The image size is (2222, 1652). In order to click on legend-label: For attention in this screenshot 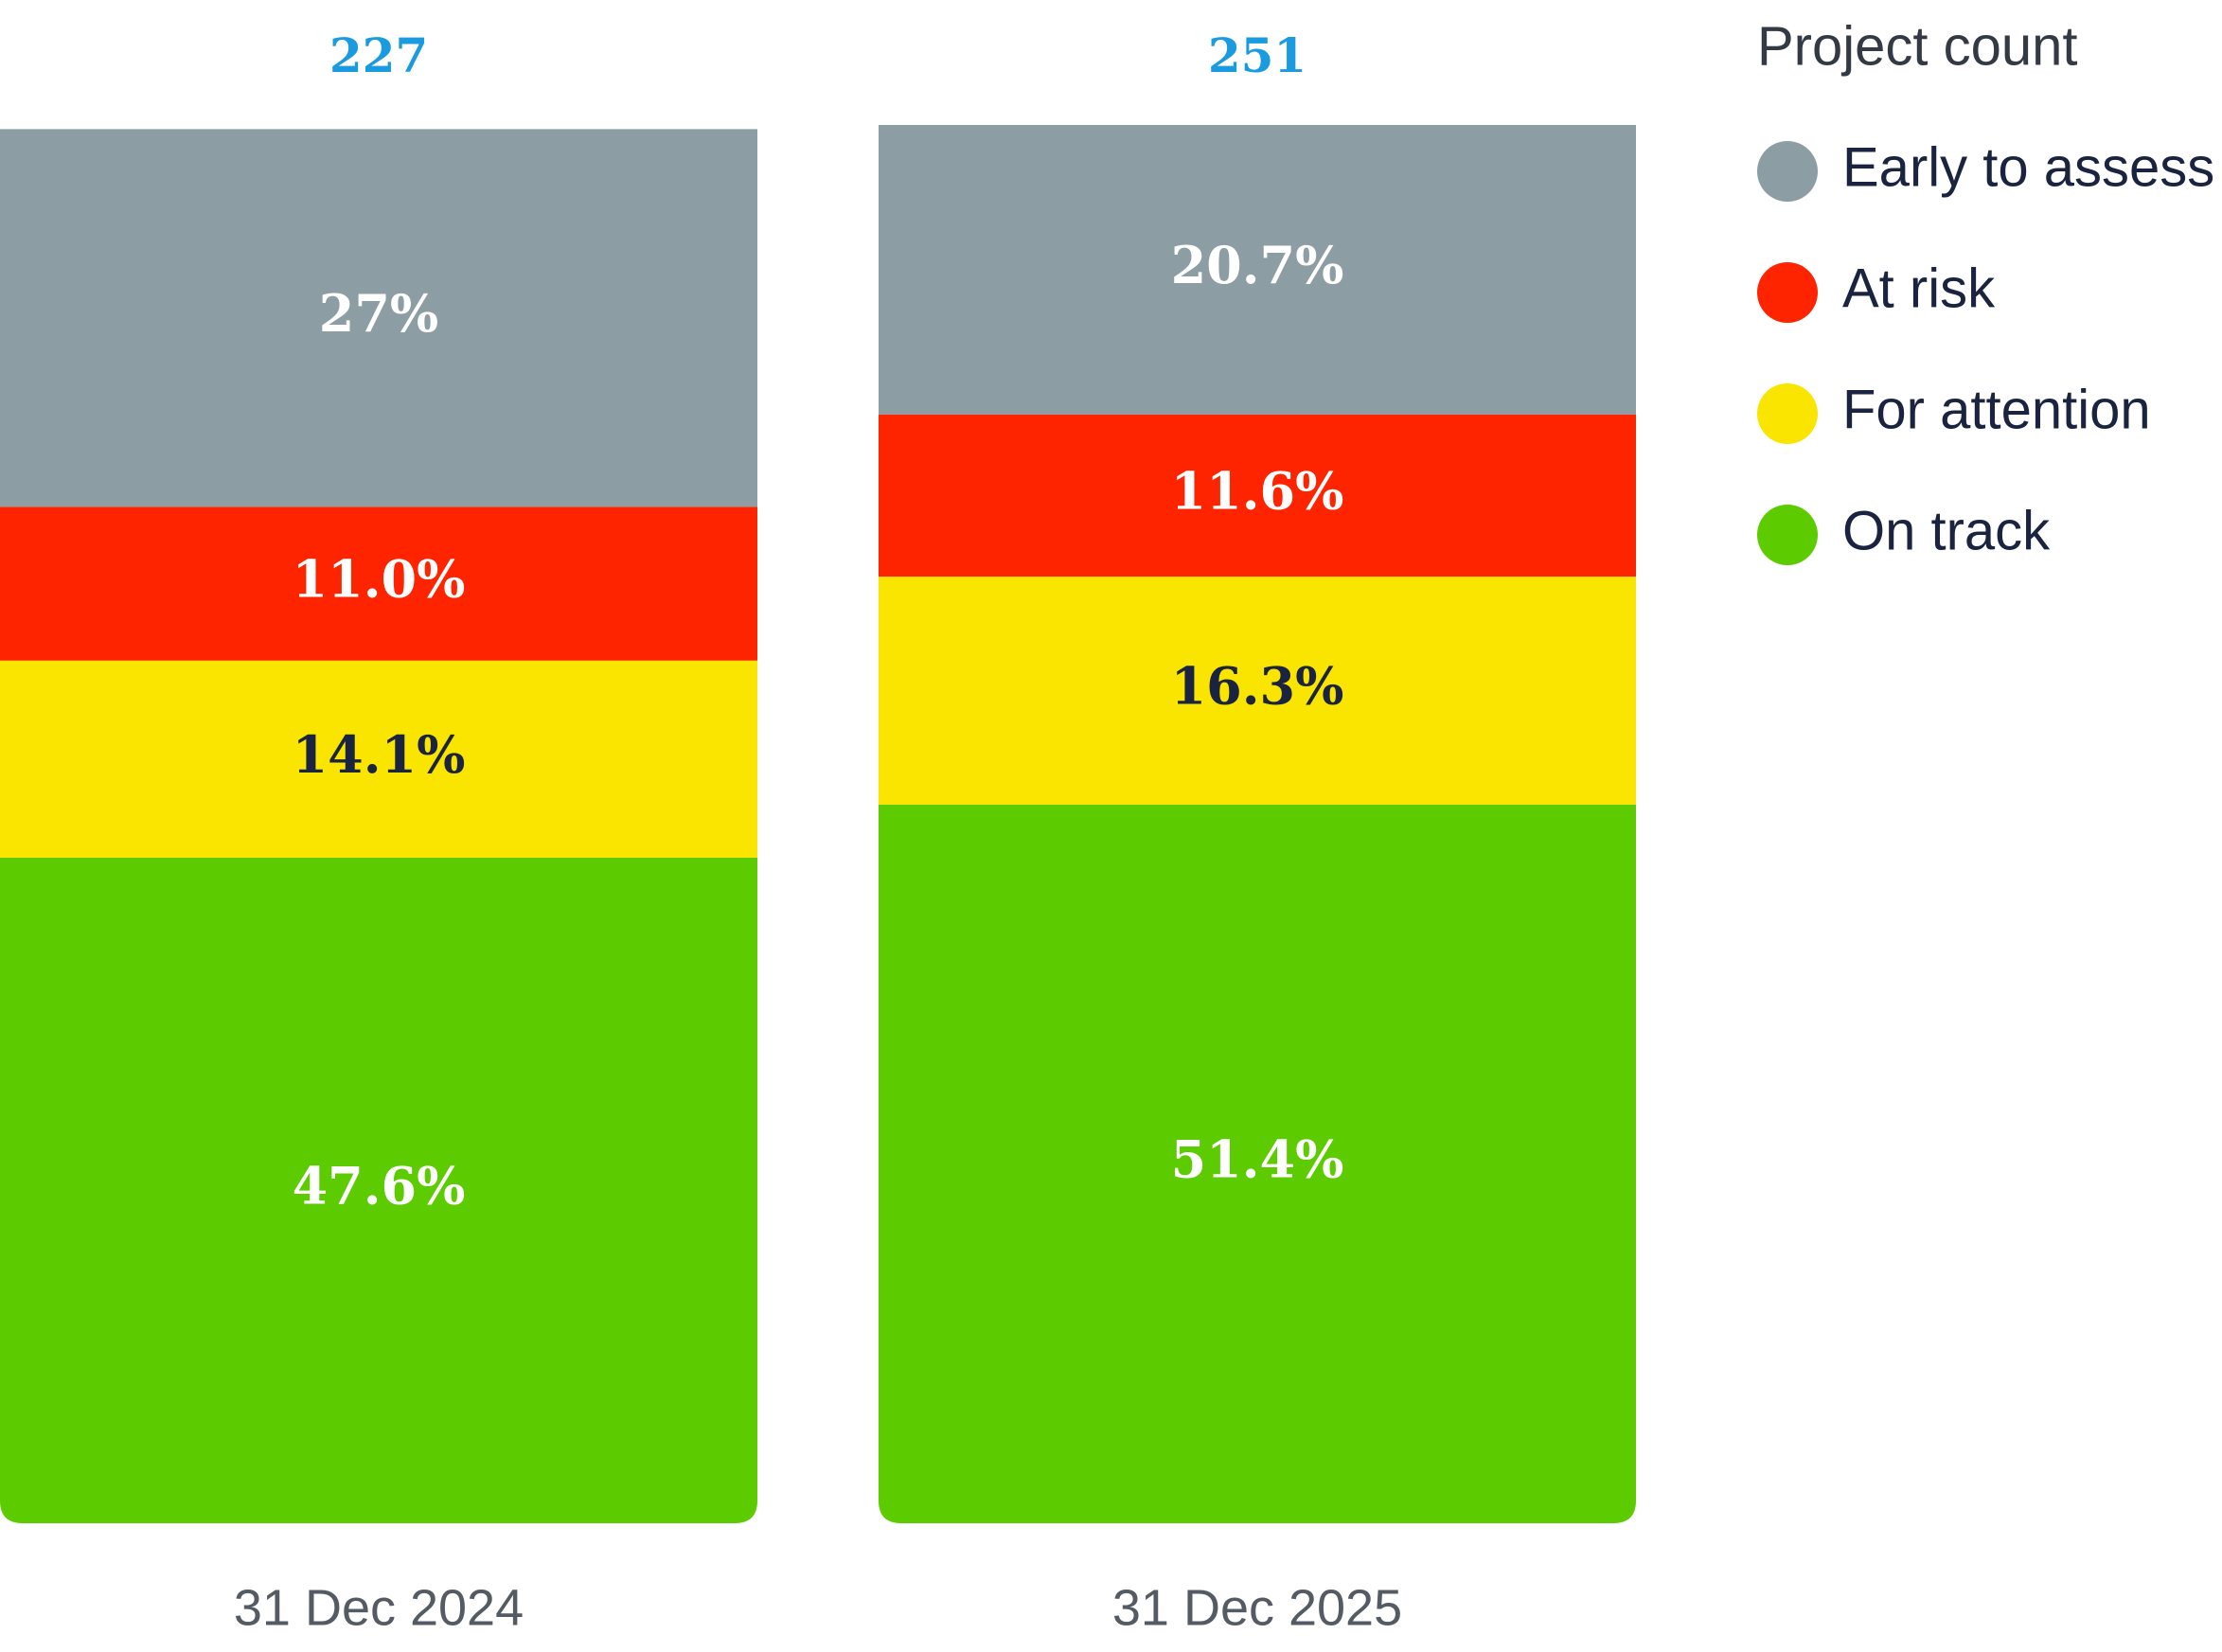, I will do `click(1996, 409)`.